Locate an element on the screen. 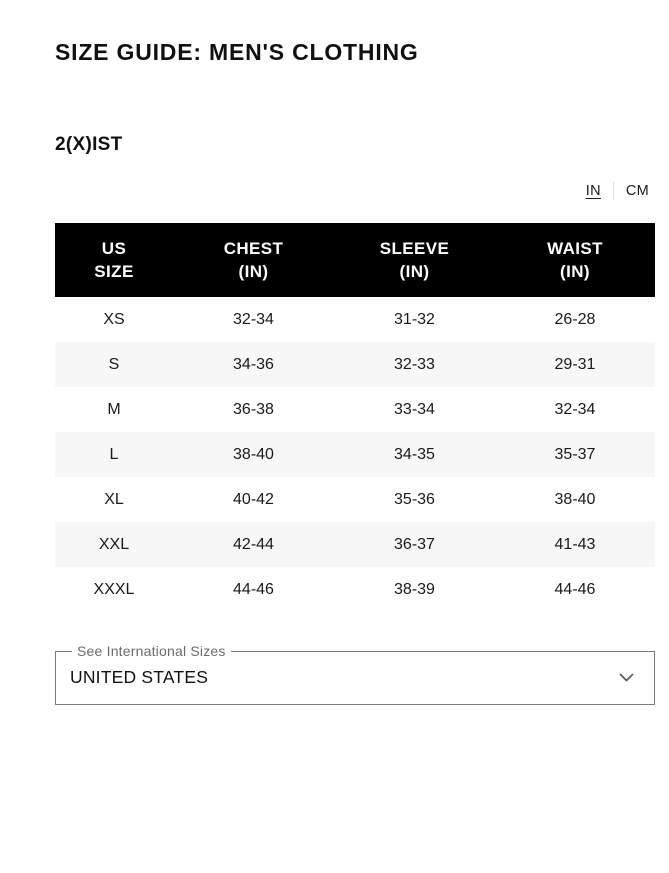 The image size is (669, 873). size-table-row: S 34-36 32-33 29-31 is located at coordinates (355, 364).